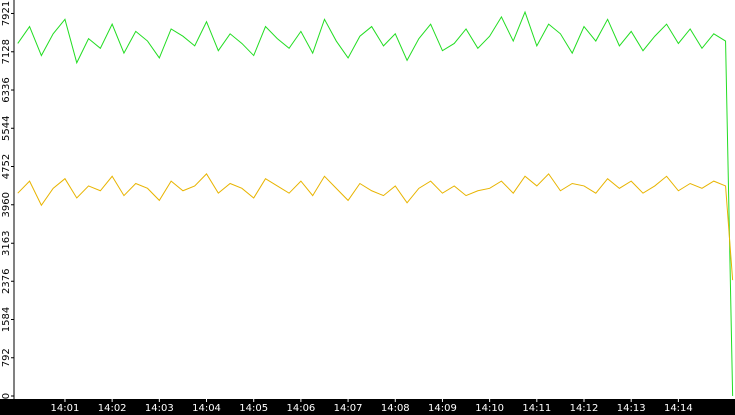 The width and height of the screenshot is (735, 415). Describe the element at coordinates (6, 357) in the screenshot. I see `y-tick-label: 792` at that location.